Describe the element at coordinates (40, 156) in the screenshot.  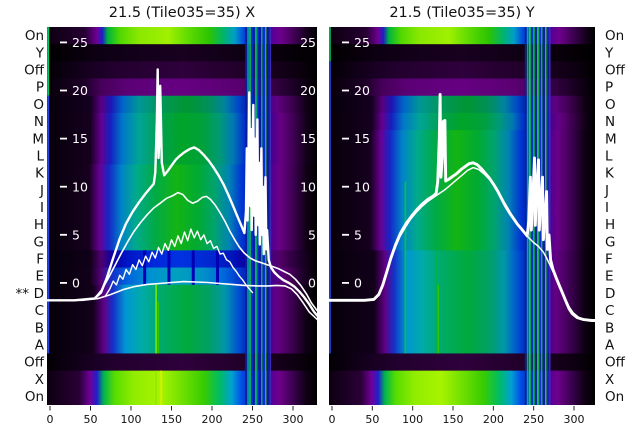
I see `row-label-left-L: L` at that location.